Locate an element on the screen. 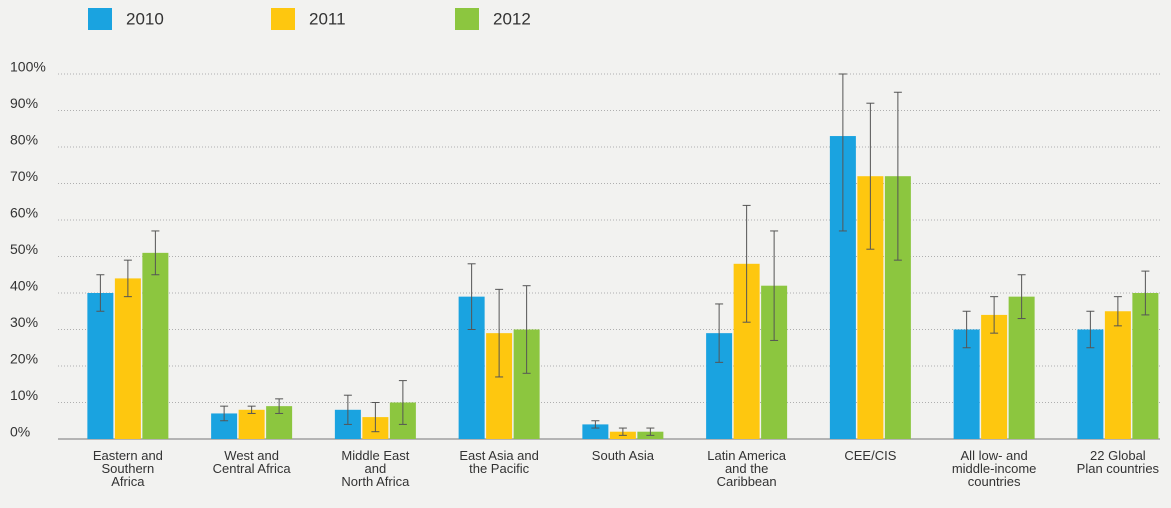  x-tick-label: CEE/CIS is located at coordinates (870, 455).